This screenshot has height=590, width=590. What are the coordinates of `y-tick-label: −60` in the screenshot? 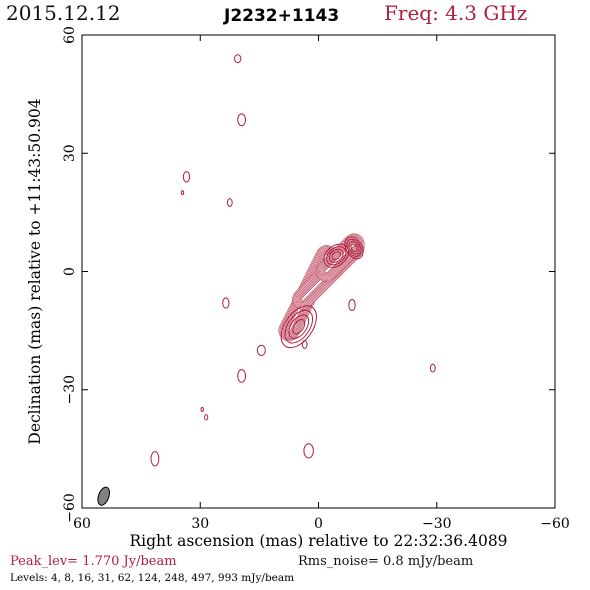 It's located at (70, 508).